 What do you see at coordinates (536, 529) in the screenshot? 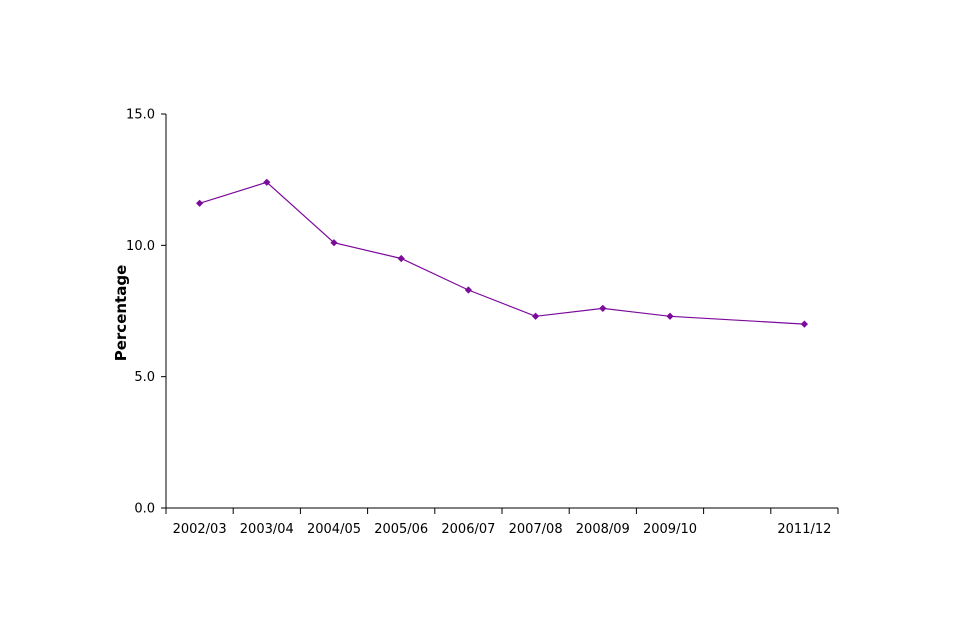
I see `x-tick-label: 2007/08` at bounding box center [536, 529].